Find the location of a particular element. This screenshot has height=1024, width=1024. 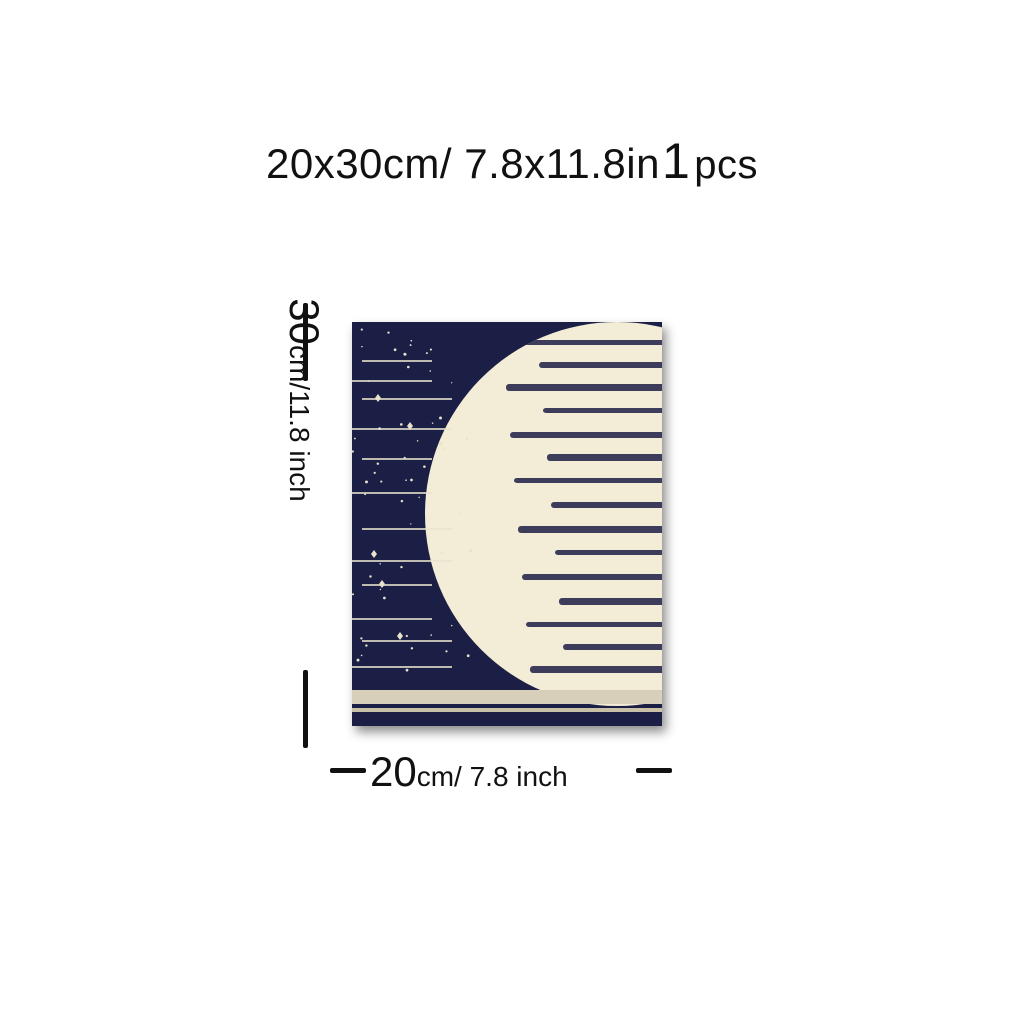

width-unit: cm/ 7.8 inch is located at coordinates (492, 776).